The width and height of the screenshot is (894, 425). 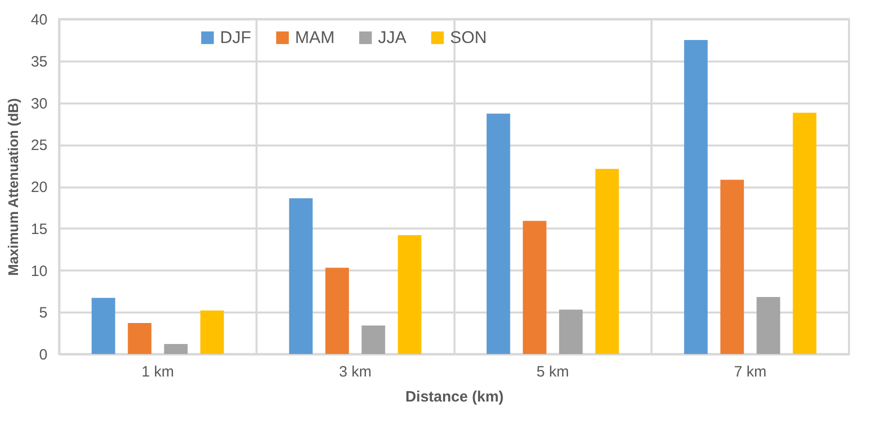 I want to click on legend-label: SON, so click(x=468, y=37).